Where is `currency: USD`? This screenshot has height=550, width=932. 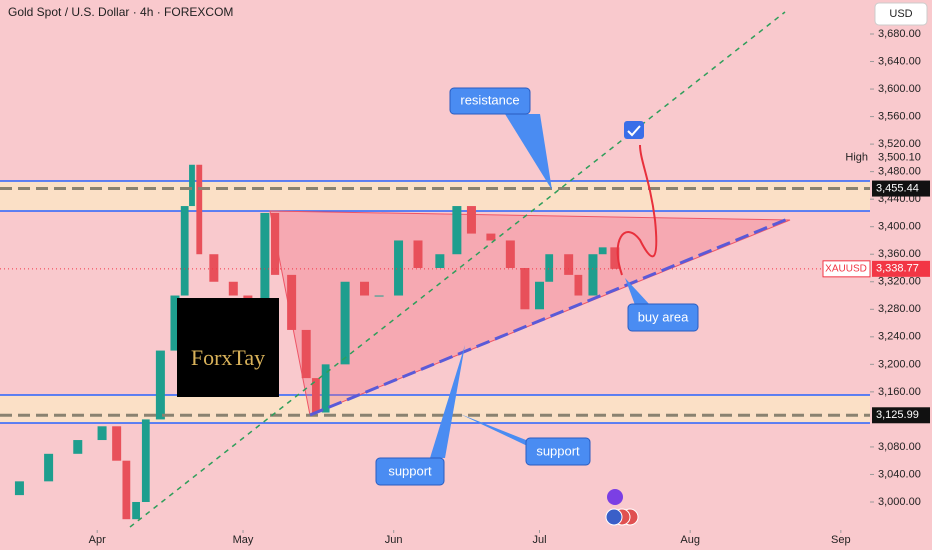 currency: USD is located at coordinates (900, 14).